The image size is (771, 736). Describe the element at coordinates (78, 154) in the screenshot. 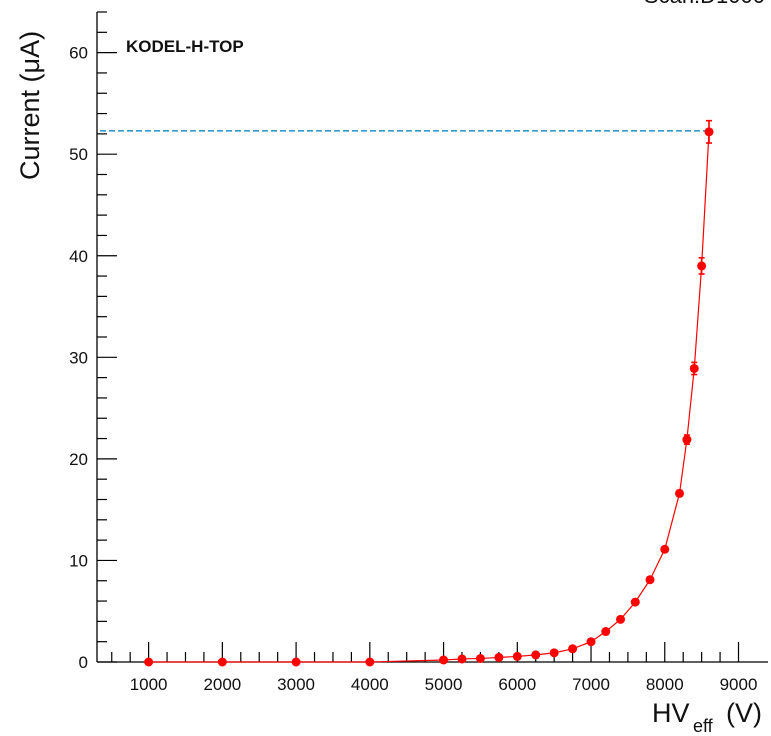

I see `y-tick-label: 50` at that location.